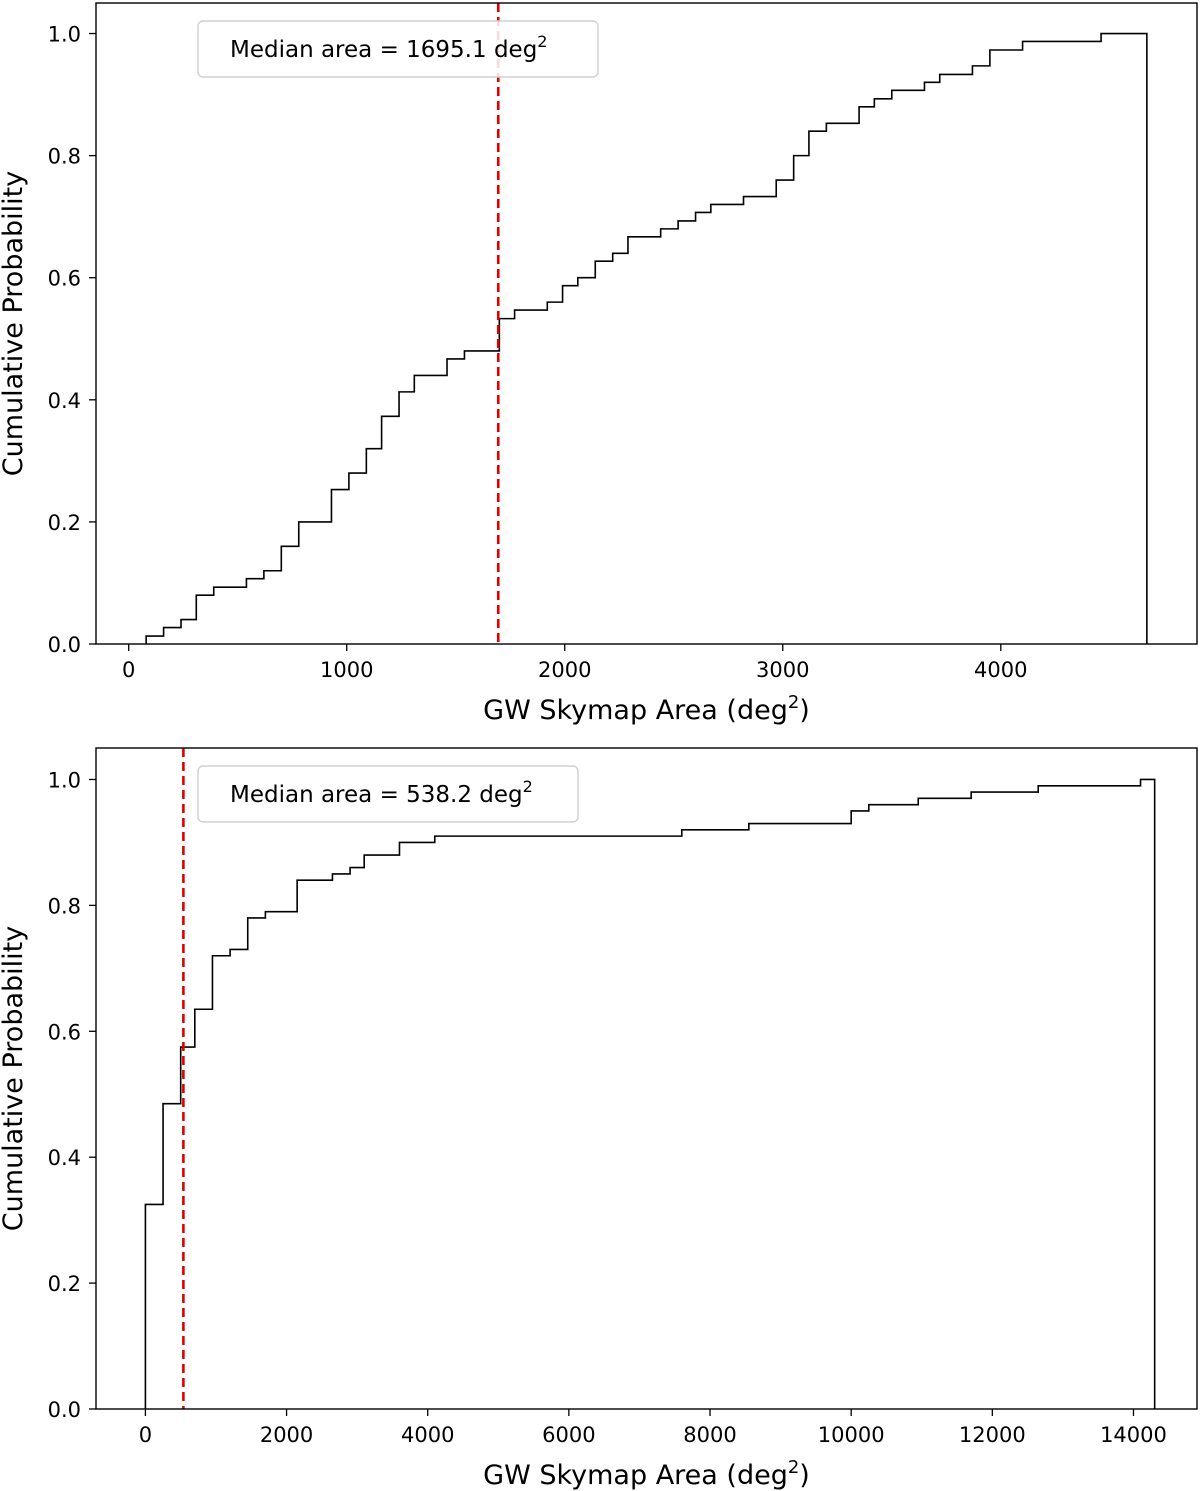 The height and width of the screenshot is (1491, 1200). I want to click on legend-label: Median area = 538.2 deg2, so click(381, 792).